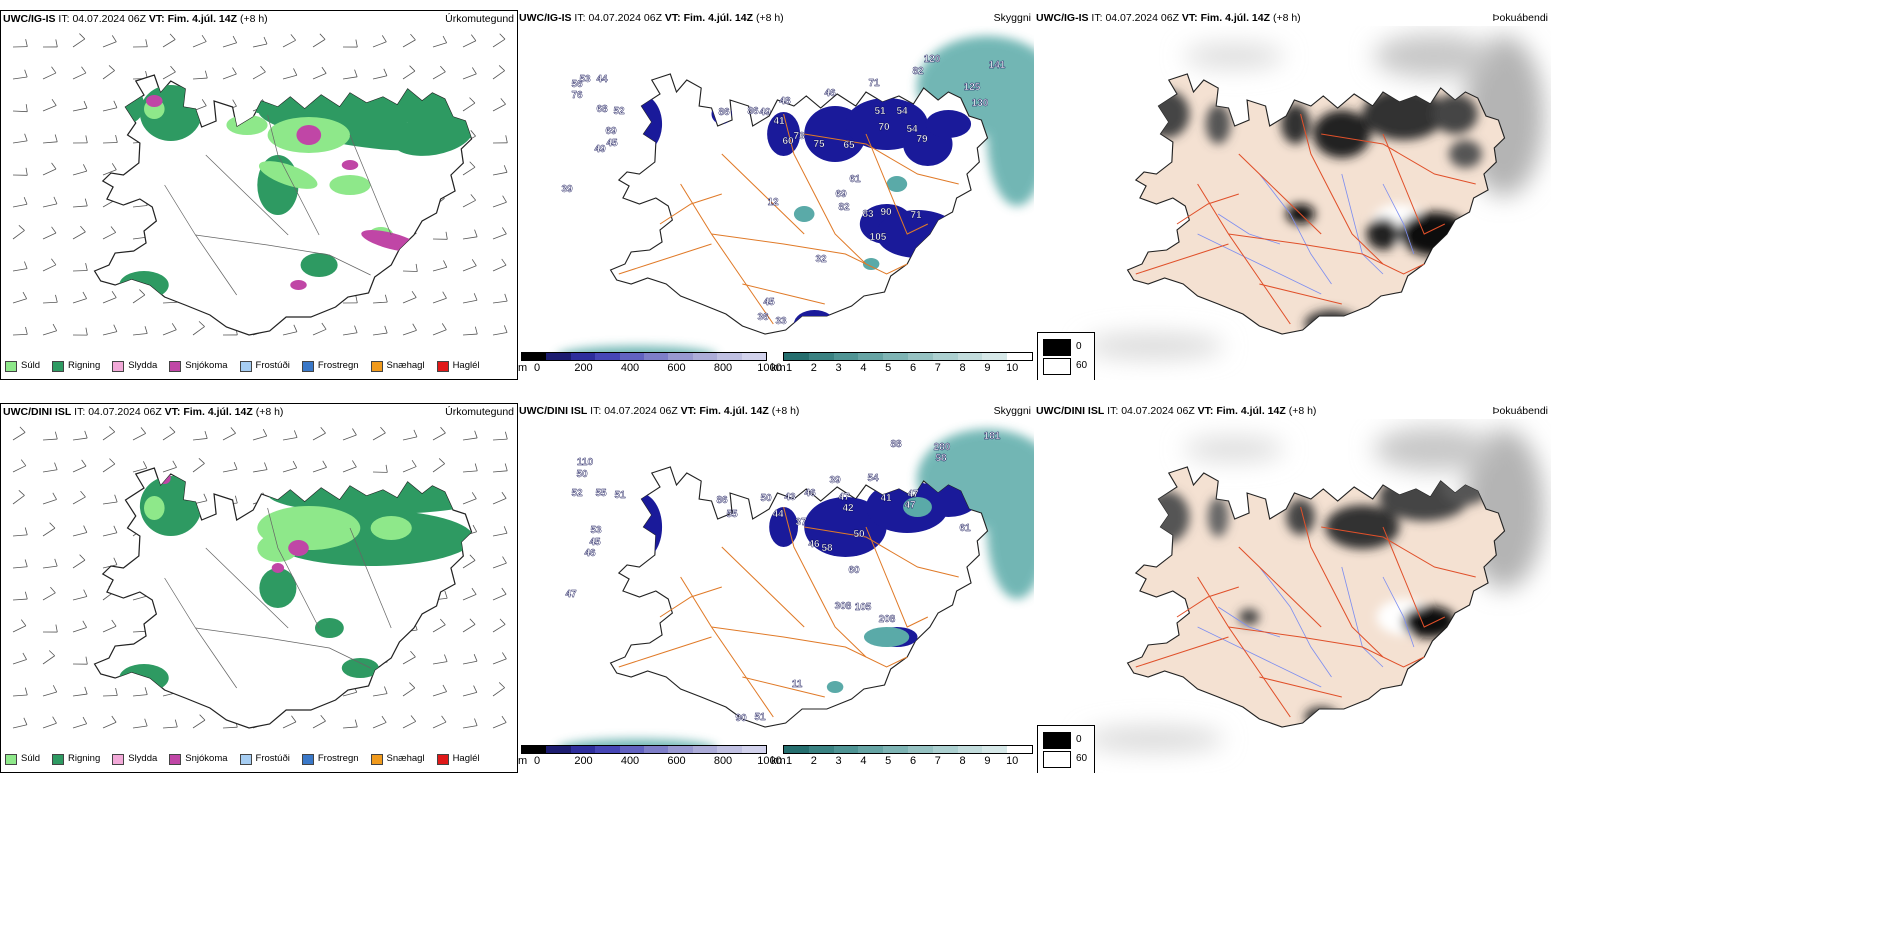 The width and height of the screenshot is (1900, 950). I want to click on colorbar-tick: 4, so click(863, 368).